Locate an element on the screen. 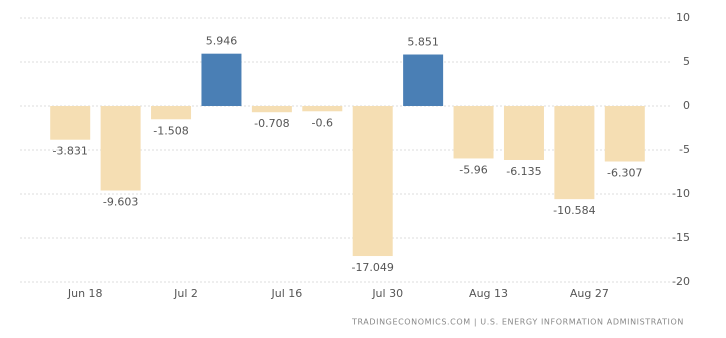  value-label: -17.049 is located at coordinates (372, 267).